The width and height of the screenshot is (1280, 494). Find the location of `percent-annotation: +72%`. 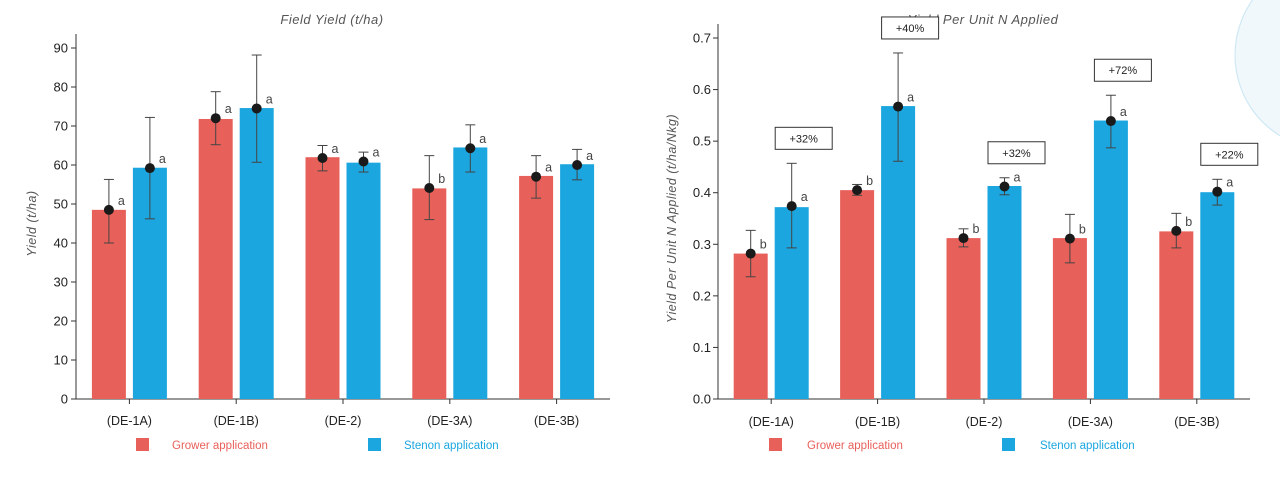

percent-annotation: +72% is located at coordinates (1123, 71).